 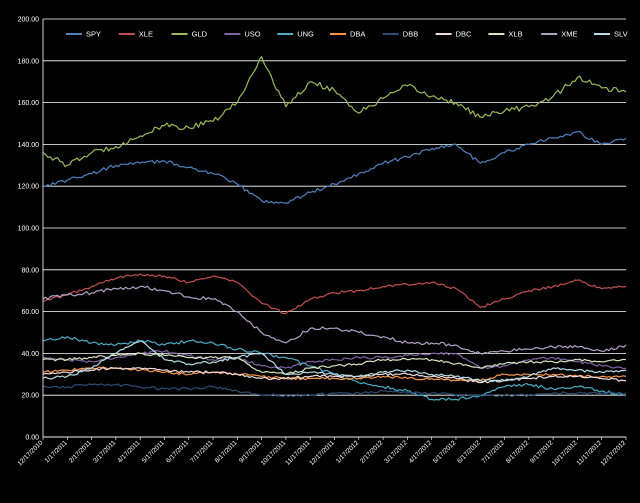 I want to click on x-tick-label: 9/17/2011, so click(x=250, y=451).